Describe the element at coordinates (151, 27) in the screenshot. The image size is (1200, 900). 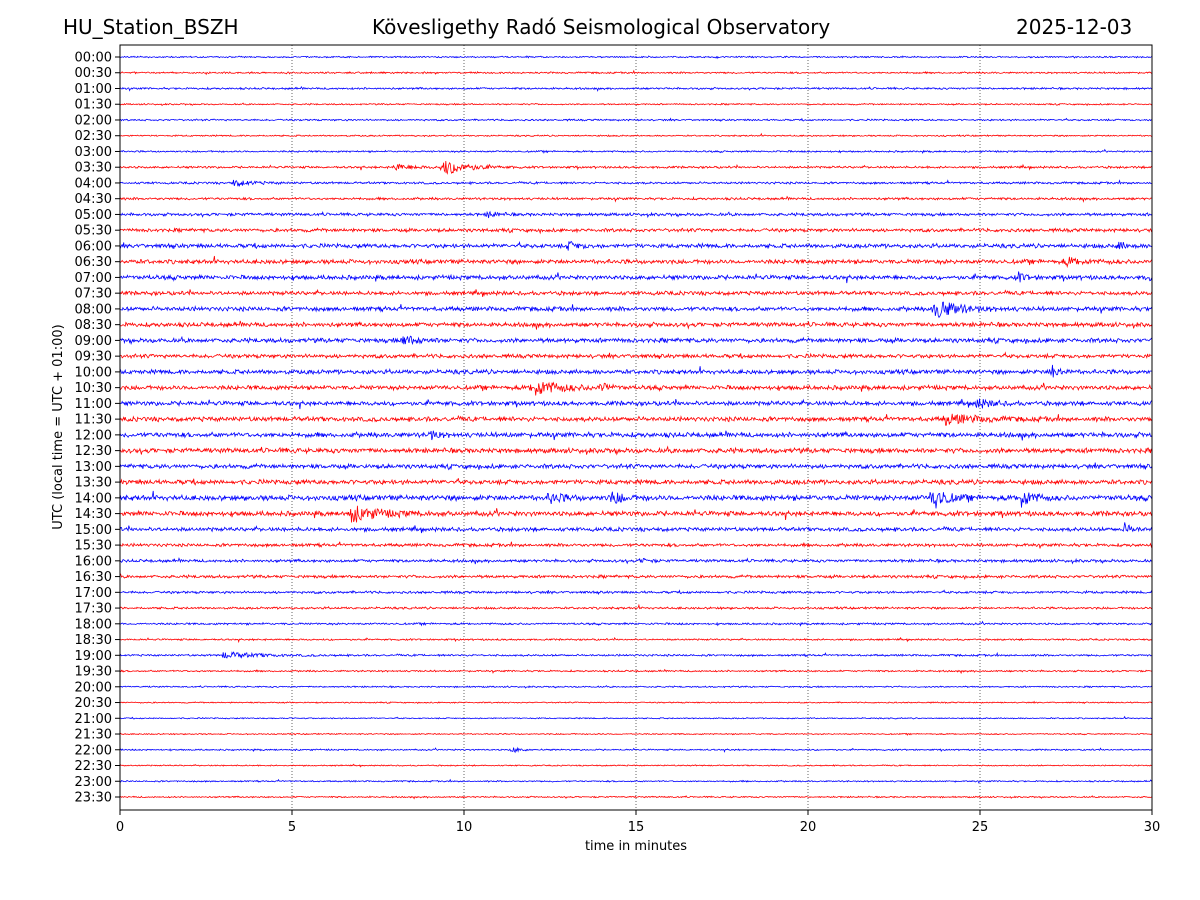
I see `station-title: HU_Station_BSZH` at that location.